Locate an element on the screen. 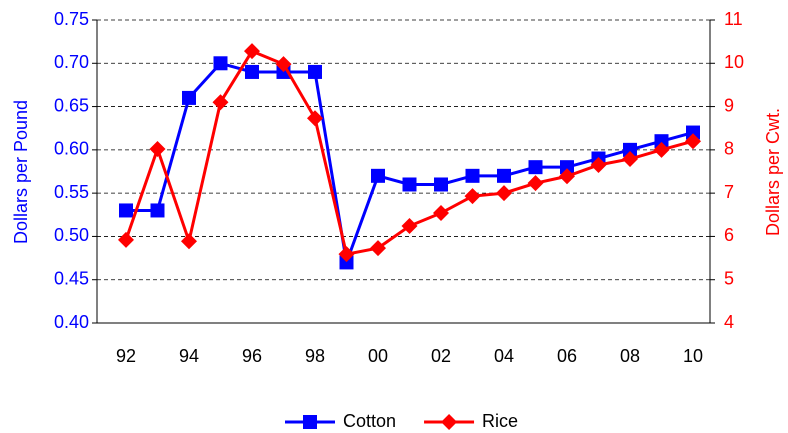 This screenshot has height=433, width=788. x-tick-label: 08 is located at coordinates (630, 356).